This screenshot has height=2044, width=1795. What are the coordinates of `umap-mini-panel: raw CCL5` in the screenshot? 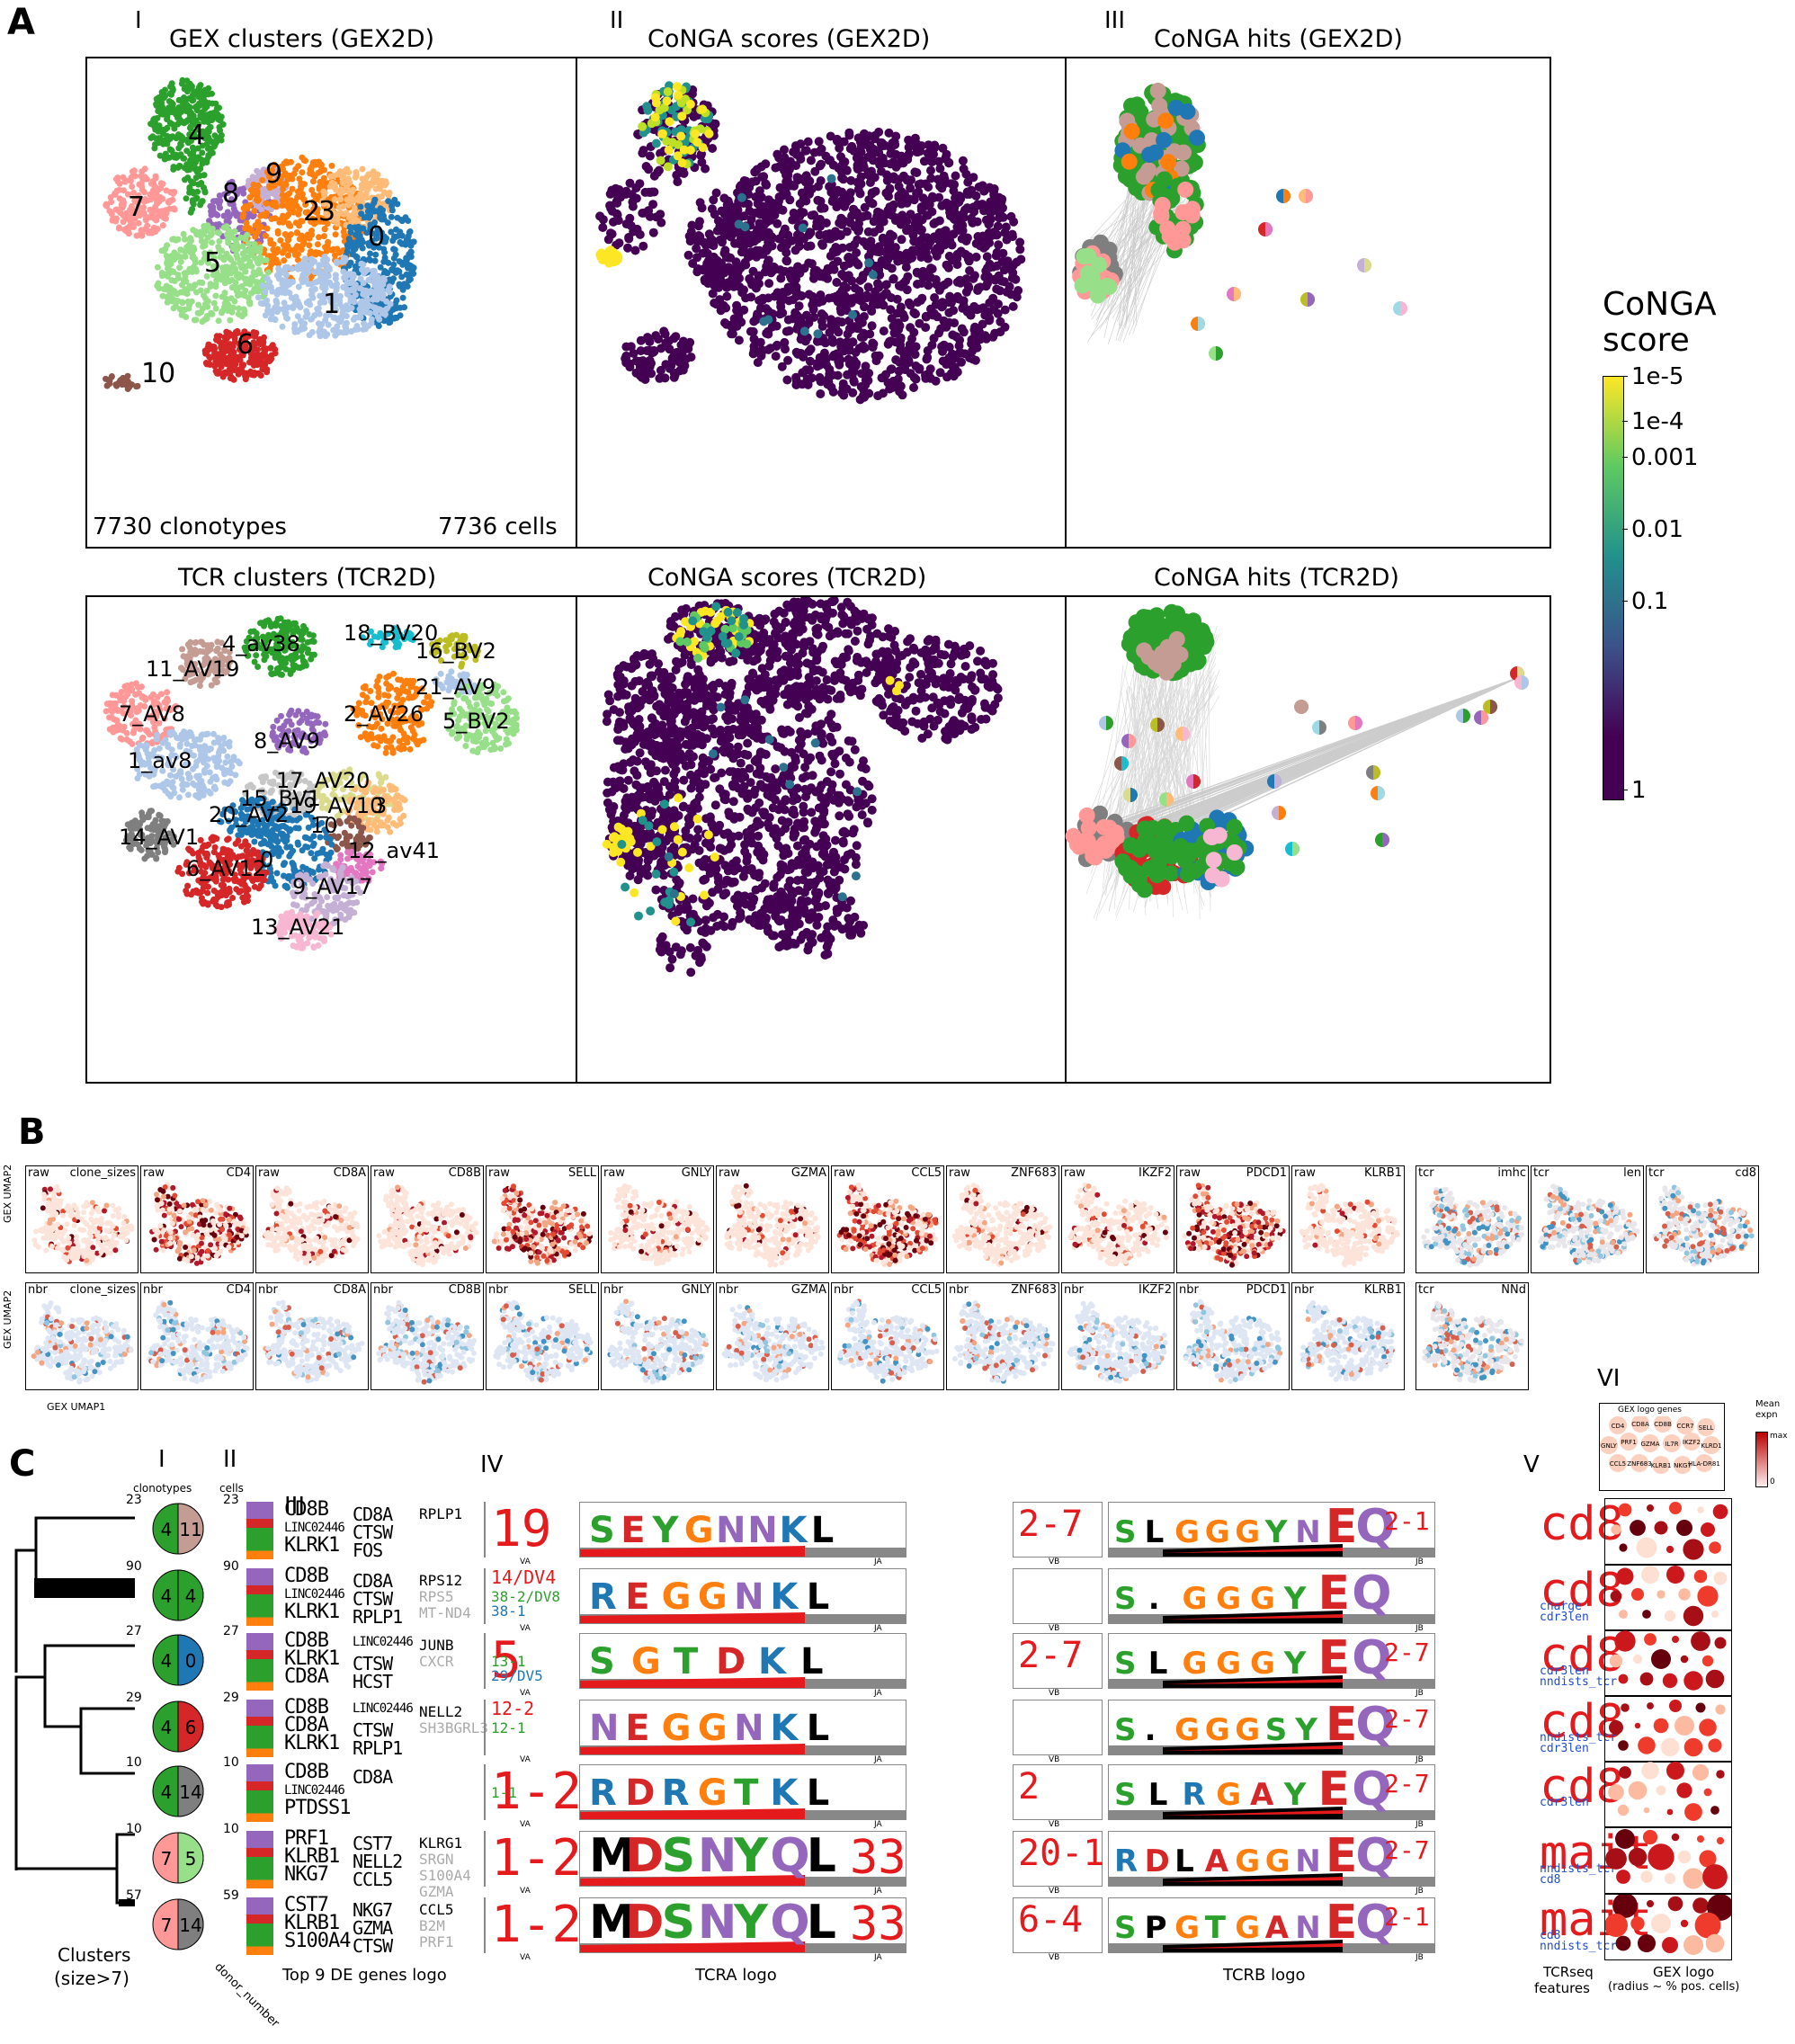 It's located at (887, 1219).